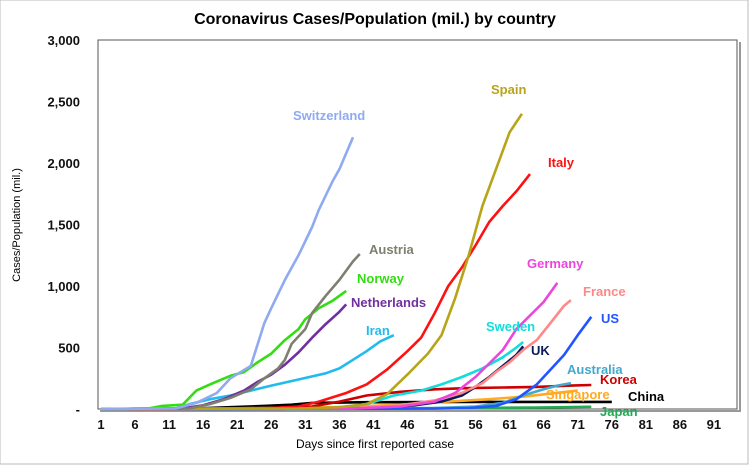 The image size is (750, 466). Describe the element at coordinates (555, 263) in the screenshot. I see `series-label-germany: Germany` at that location.